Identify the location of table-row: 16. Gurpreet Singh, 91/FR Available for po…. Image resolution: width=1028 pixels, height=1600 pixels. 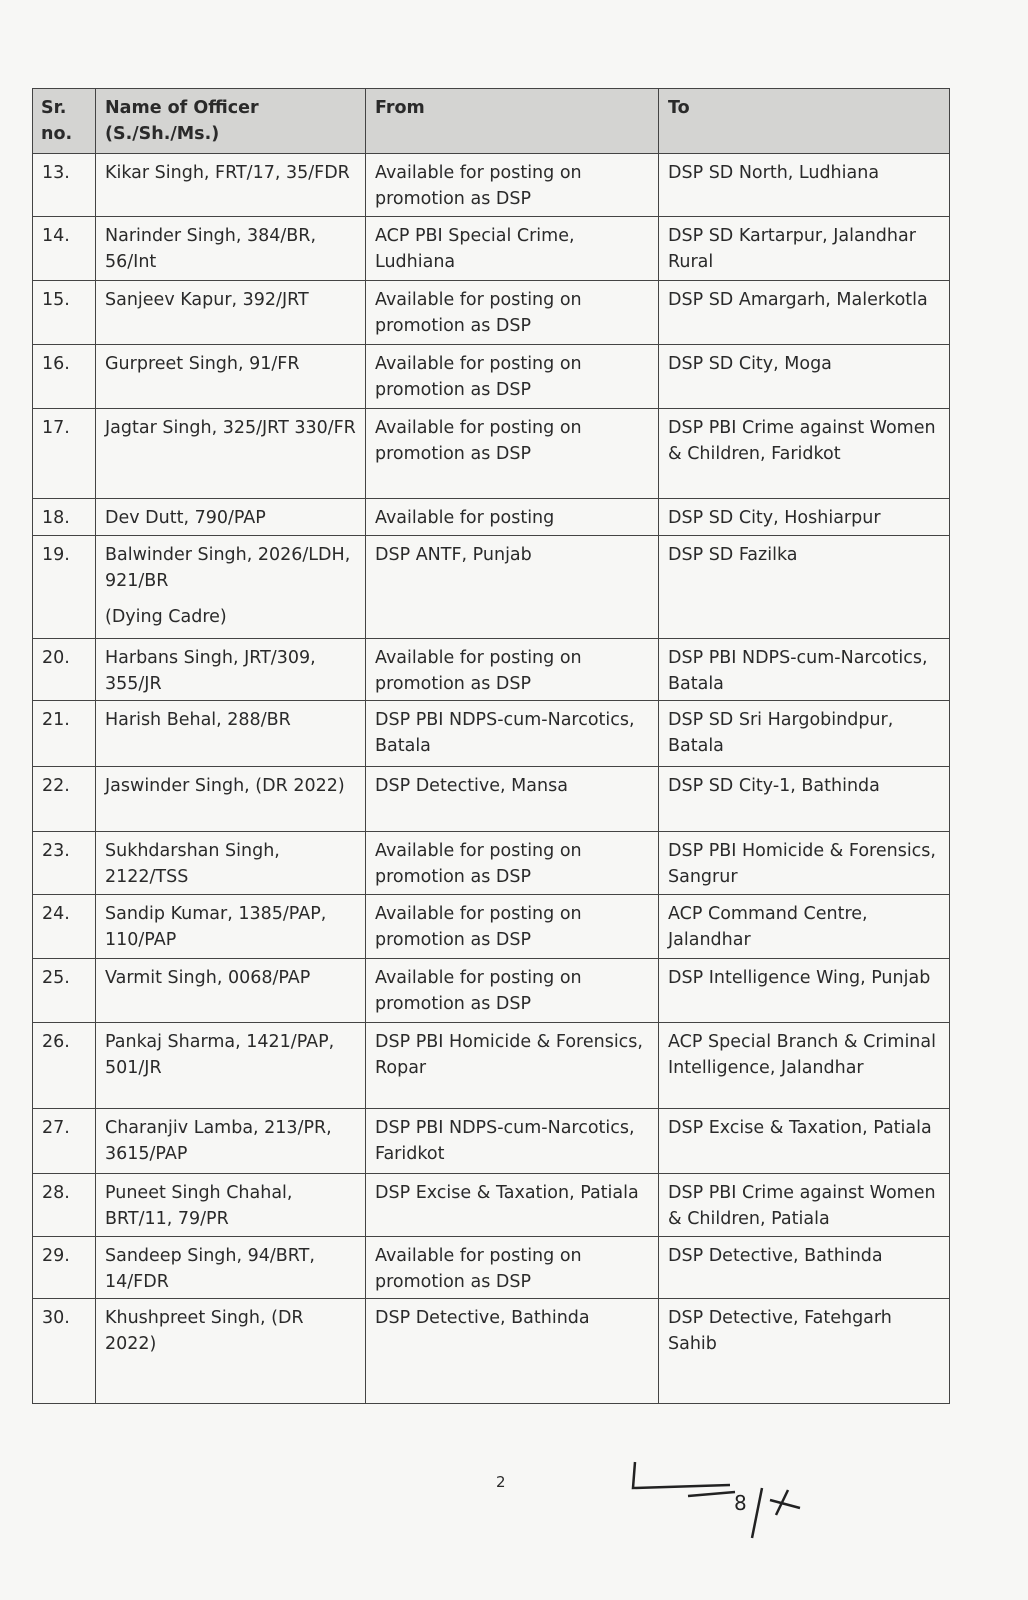
(491, 376).